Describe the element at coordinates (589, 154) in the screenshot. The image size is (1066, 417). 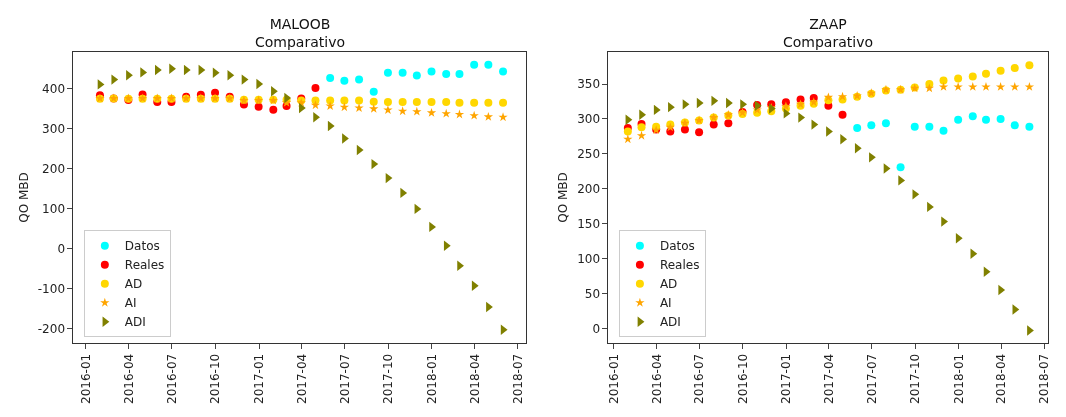
I see `y-tick-label: 250` at that location.